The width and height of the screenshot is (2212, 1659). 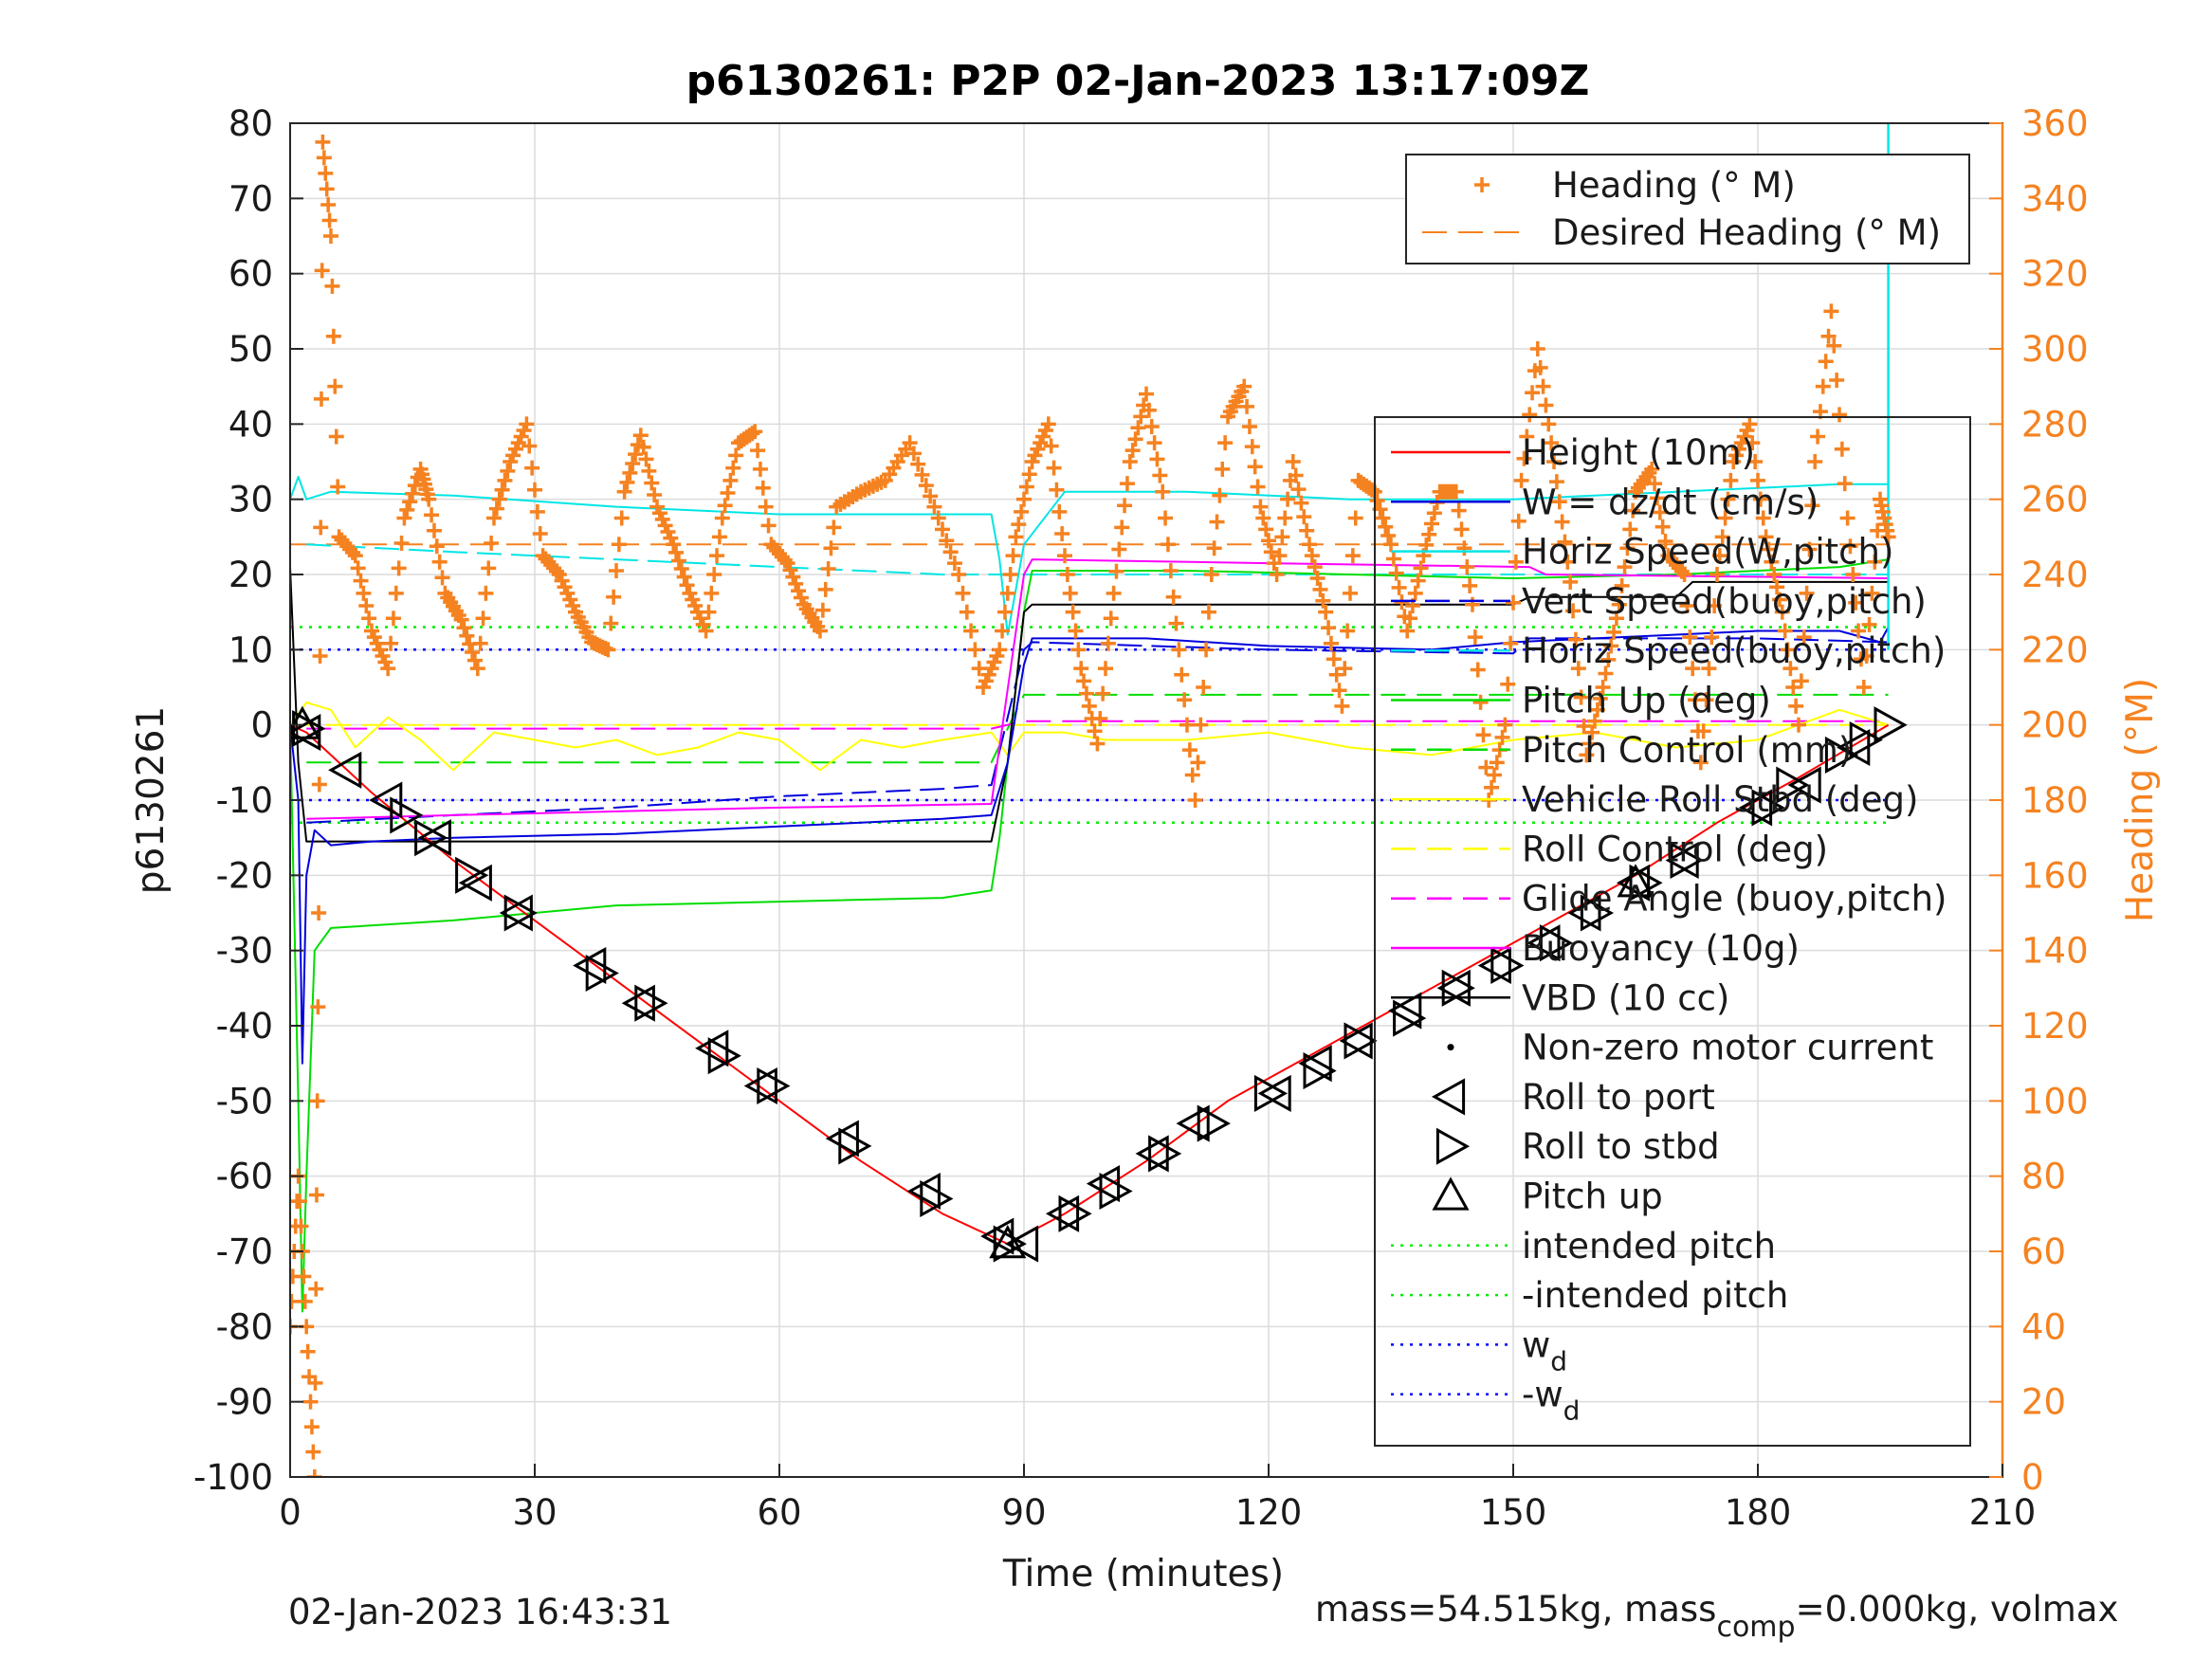 I want to click on y-tick-label-right: 280, so click(x=2055, y=424).